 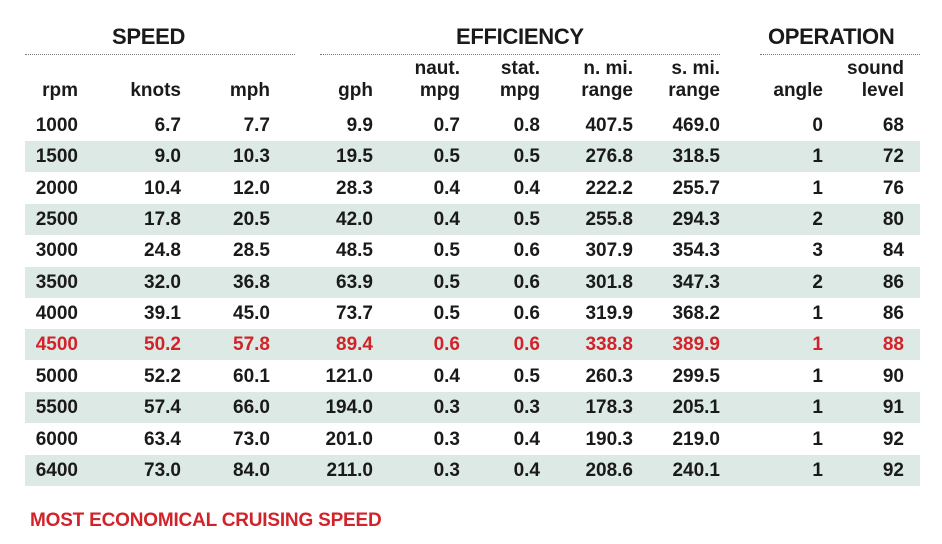 What do you see at coordinates (609, 188) in the screenshot?
I see `cell-nmi-range: 222.2` at bounding box center [609, 188].